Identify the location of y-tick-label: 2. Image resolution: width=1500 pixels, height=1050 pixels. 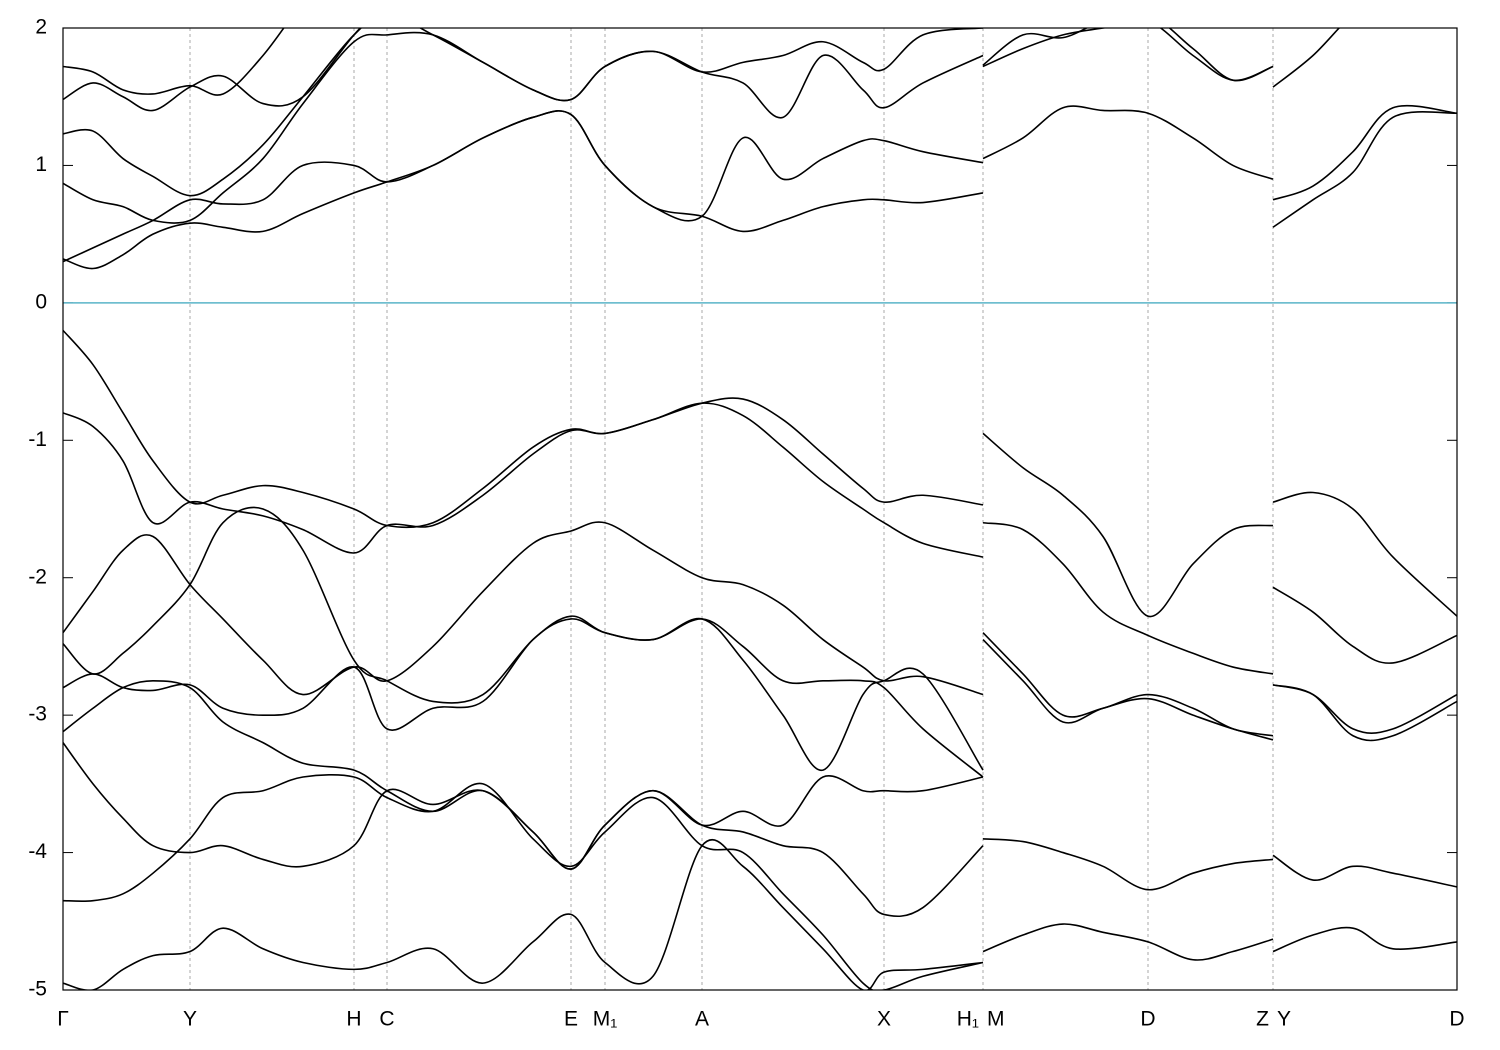
(41, 27).